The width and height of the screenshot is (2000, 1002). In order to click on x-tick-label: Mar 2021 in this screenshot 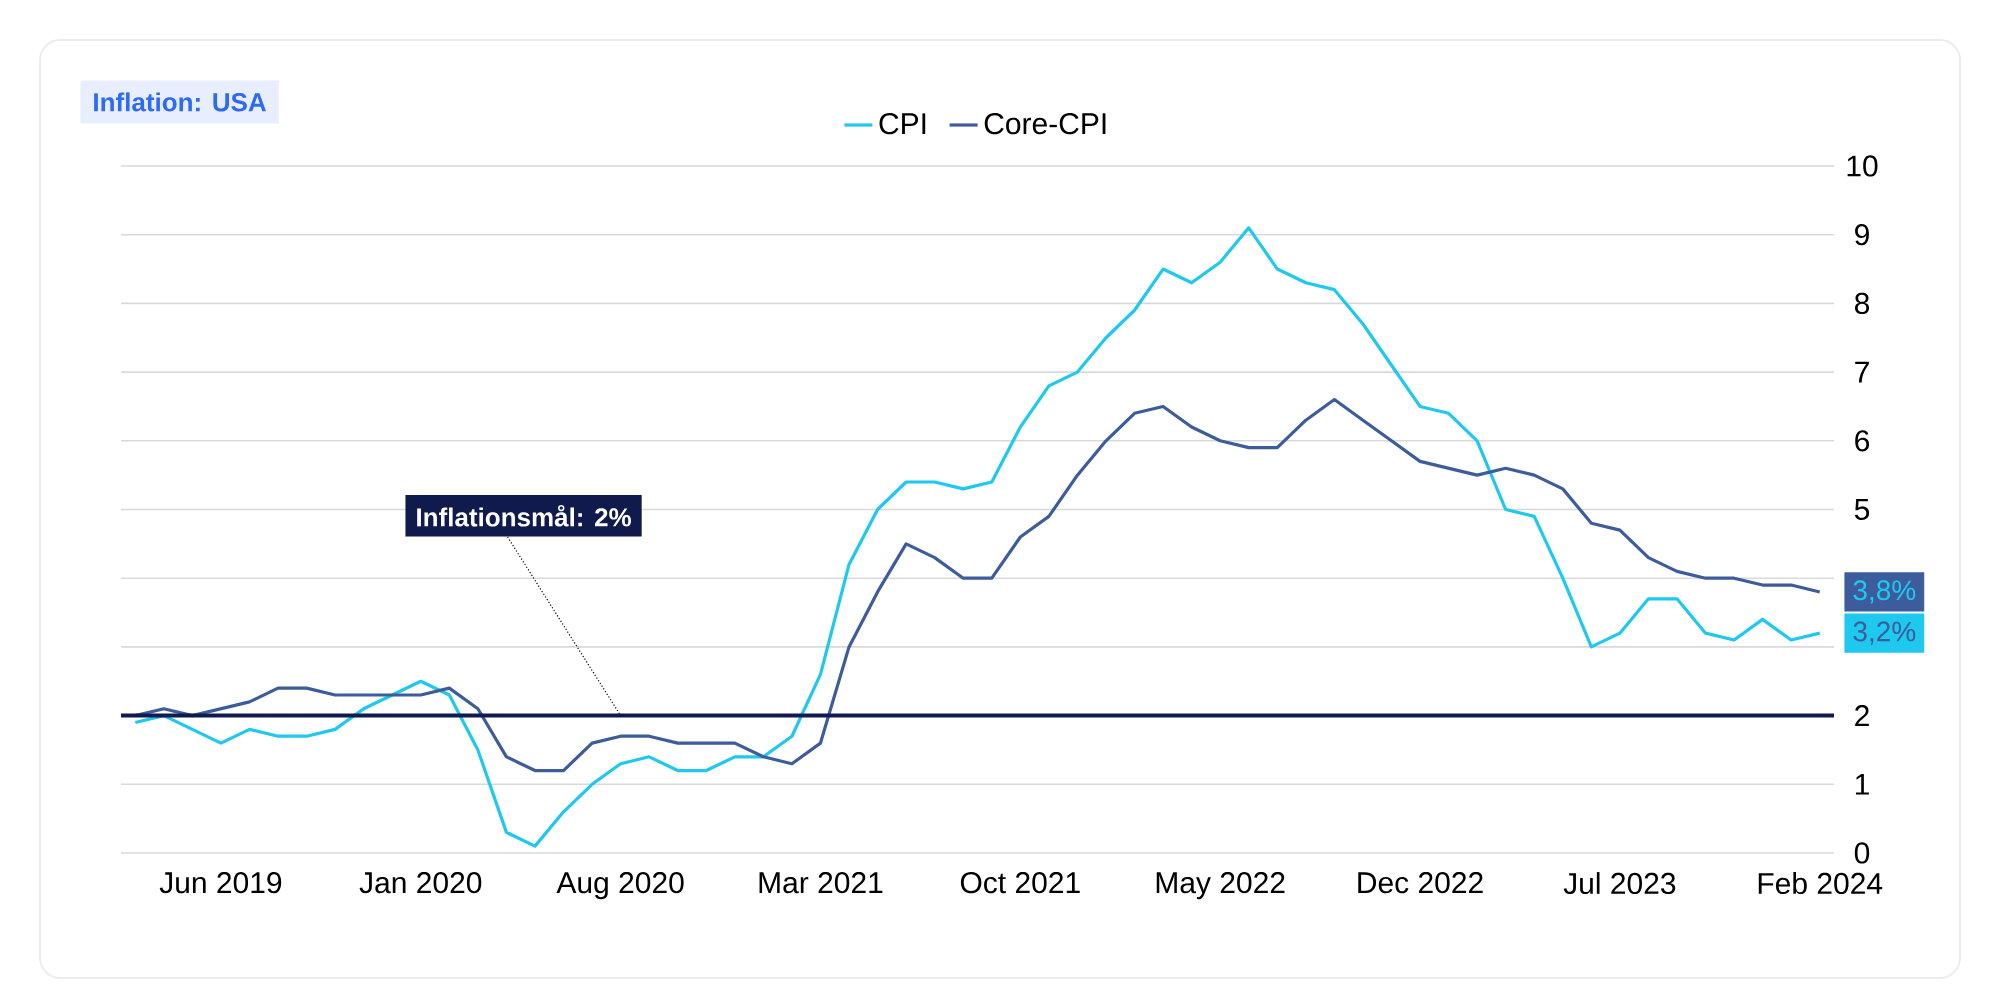, I will do `click(821, 883)`.